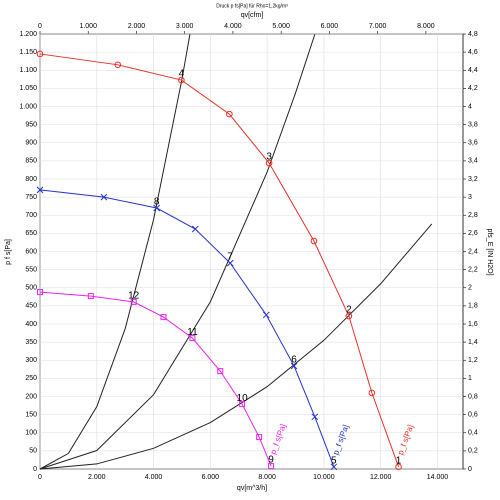 The image size is (500, 500). What do you see at coordinates (473, 396) in the screenshot?
I see `y2-tick-label: 0,8` at bounding box center [473, 396].